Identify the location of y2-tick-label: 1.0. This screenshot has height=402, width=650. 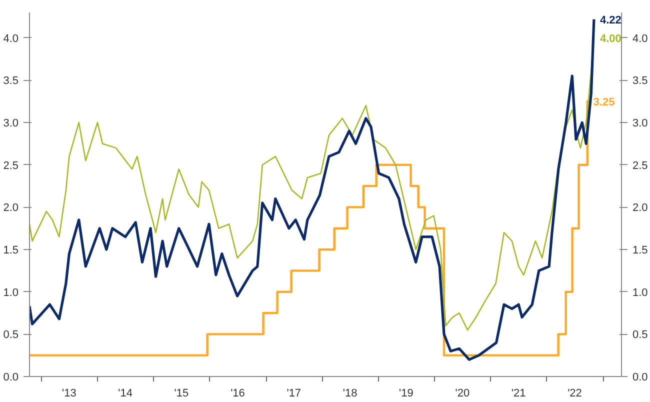
(640, 292).